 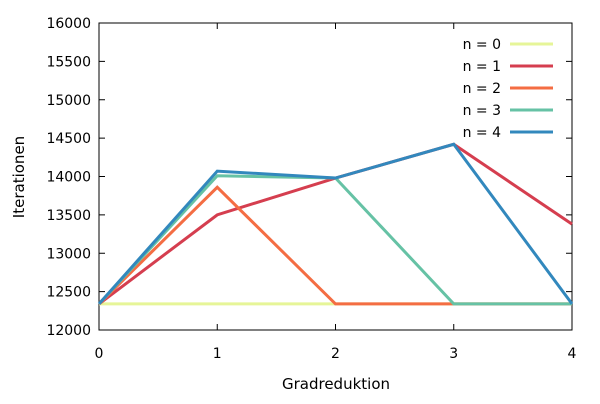 I want to click on legend-label: n = 4, so click(x=482, y=133).